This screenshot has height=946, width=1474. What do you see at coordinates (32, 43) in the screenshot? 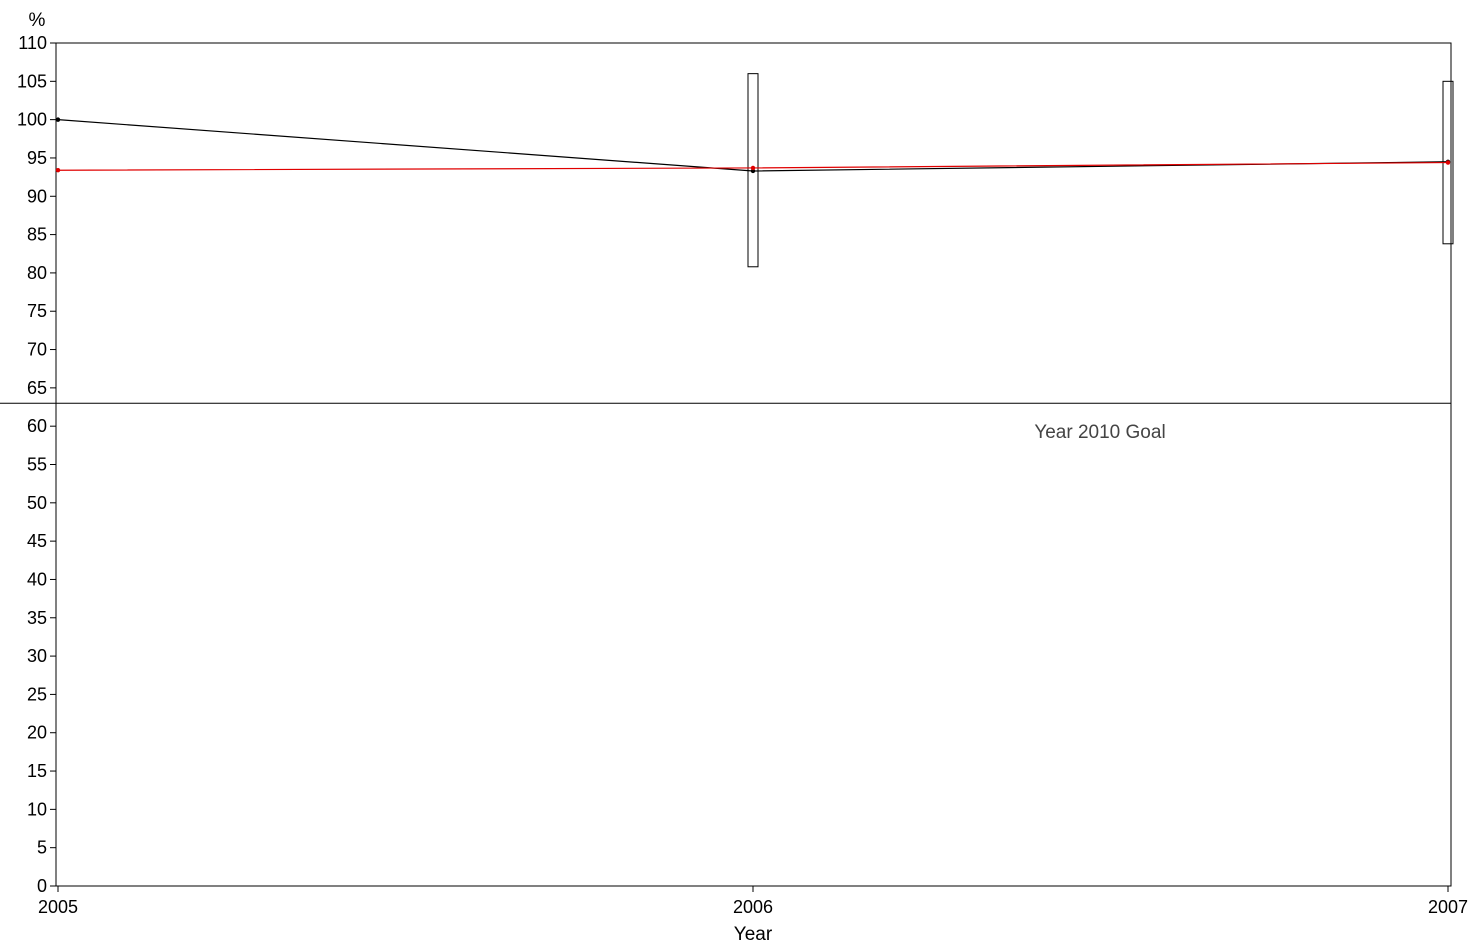
I see `y-tick-label: 110` at bounding box center [32, 43].